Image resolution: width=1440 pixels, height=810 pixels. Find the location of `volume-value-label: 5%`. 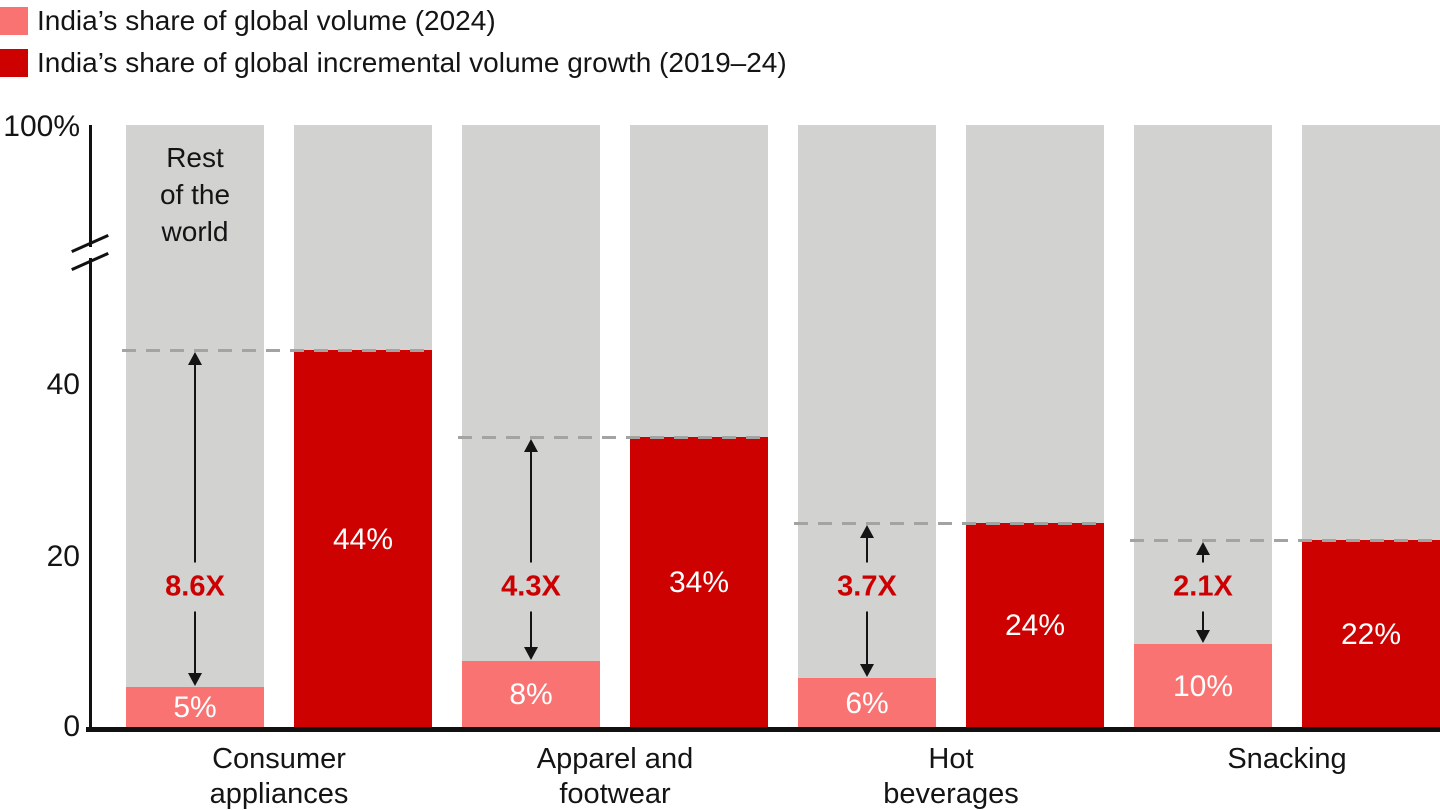

volume-value-label: 5% is located at coordinates (195, 708).